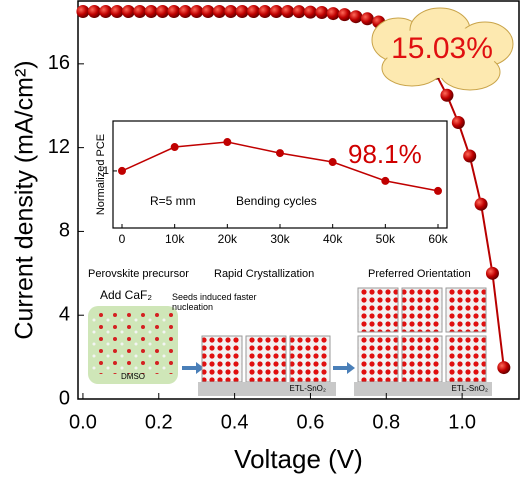  What do you see at coordinates (228, 239) in the screenshot?
I see `x-tick-label: 20k` at bounding box center [228, 239].